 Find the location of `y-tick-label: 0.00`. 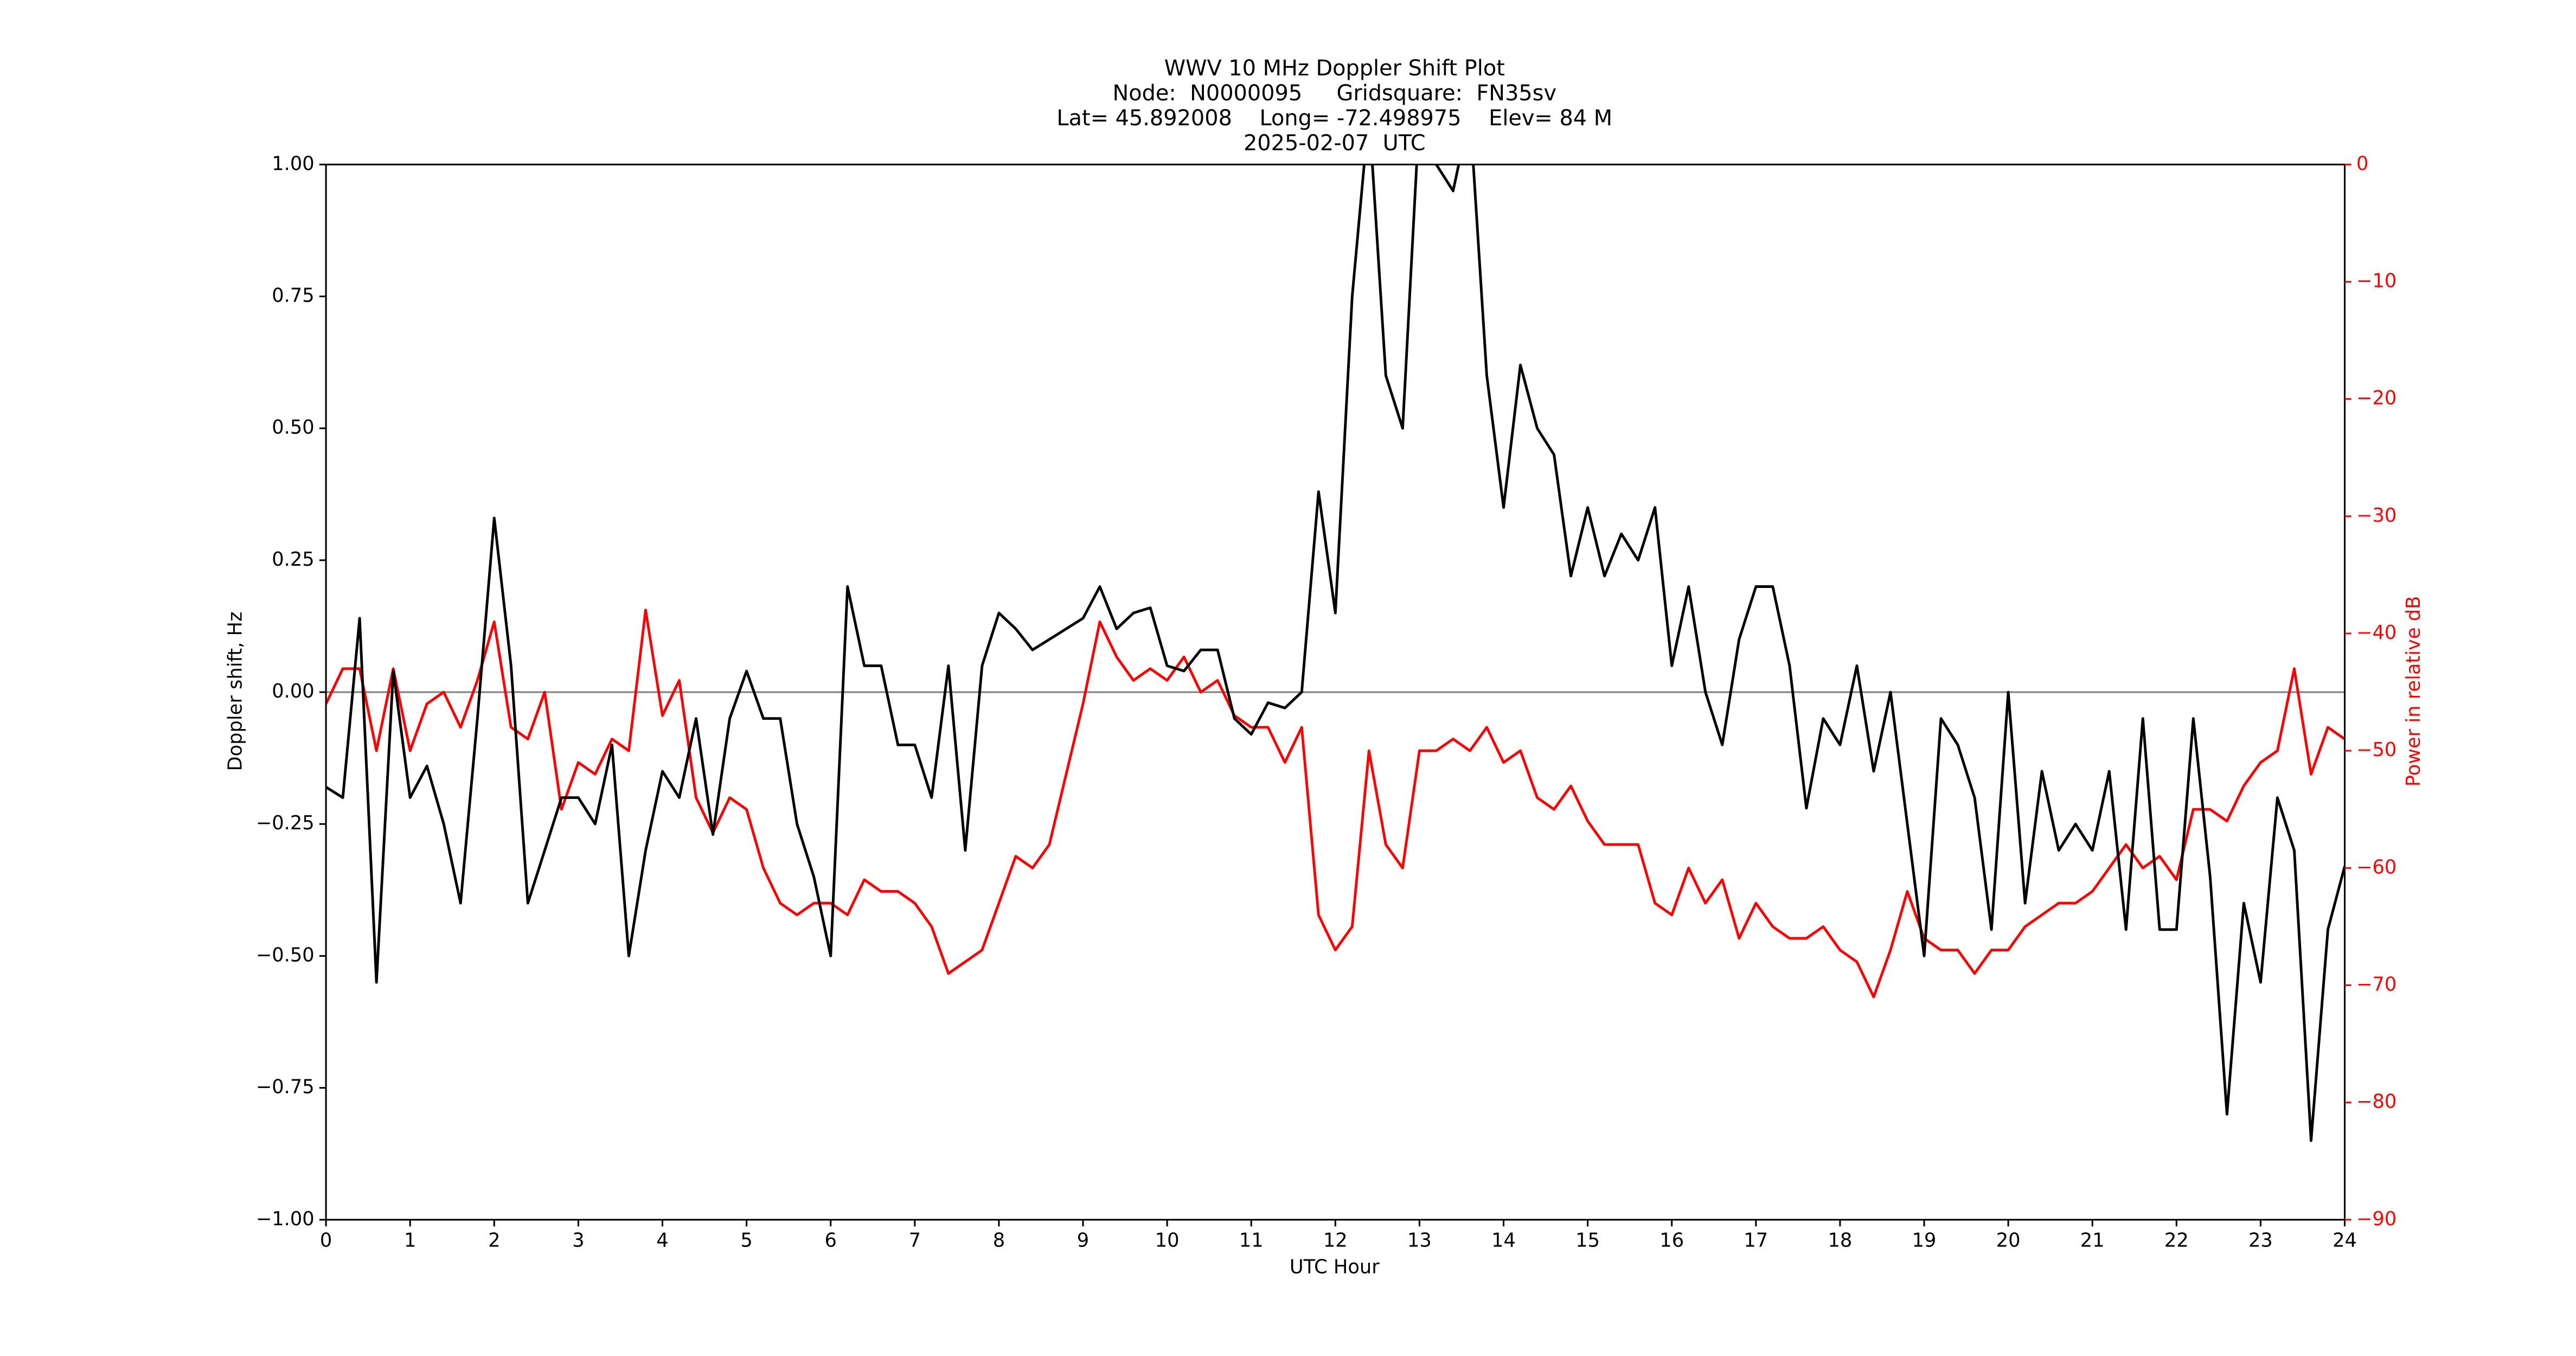

y-tick-label: 0.00 is located at coordinates (293, 691).